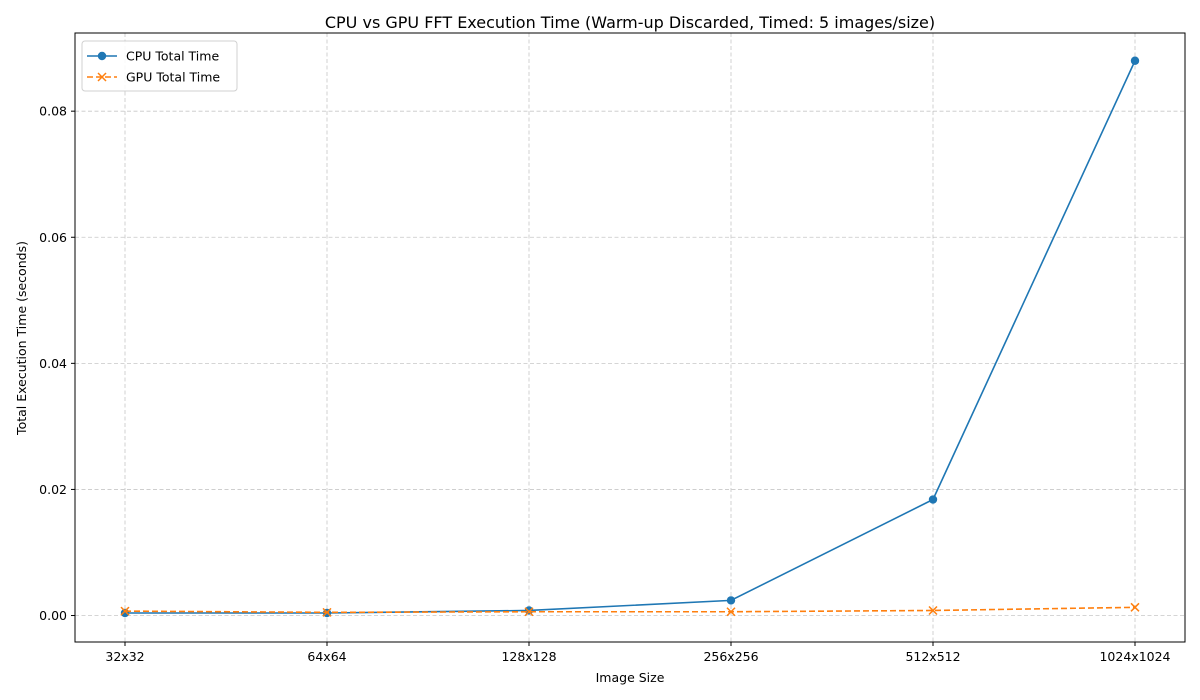 This screenshot has height=700, width=1200. Describe the element at coordinates (172, 56) in the screenshot. I see `legend-label-0: CPU Total Time` at that location.